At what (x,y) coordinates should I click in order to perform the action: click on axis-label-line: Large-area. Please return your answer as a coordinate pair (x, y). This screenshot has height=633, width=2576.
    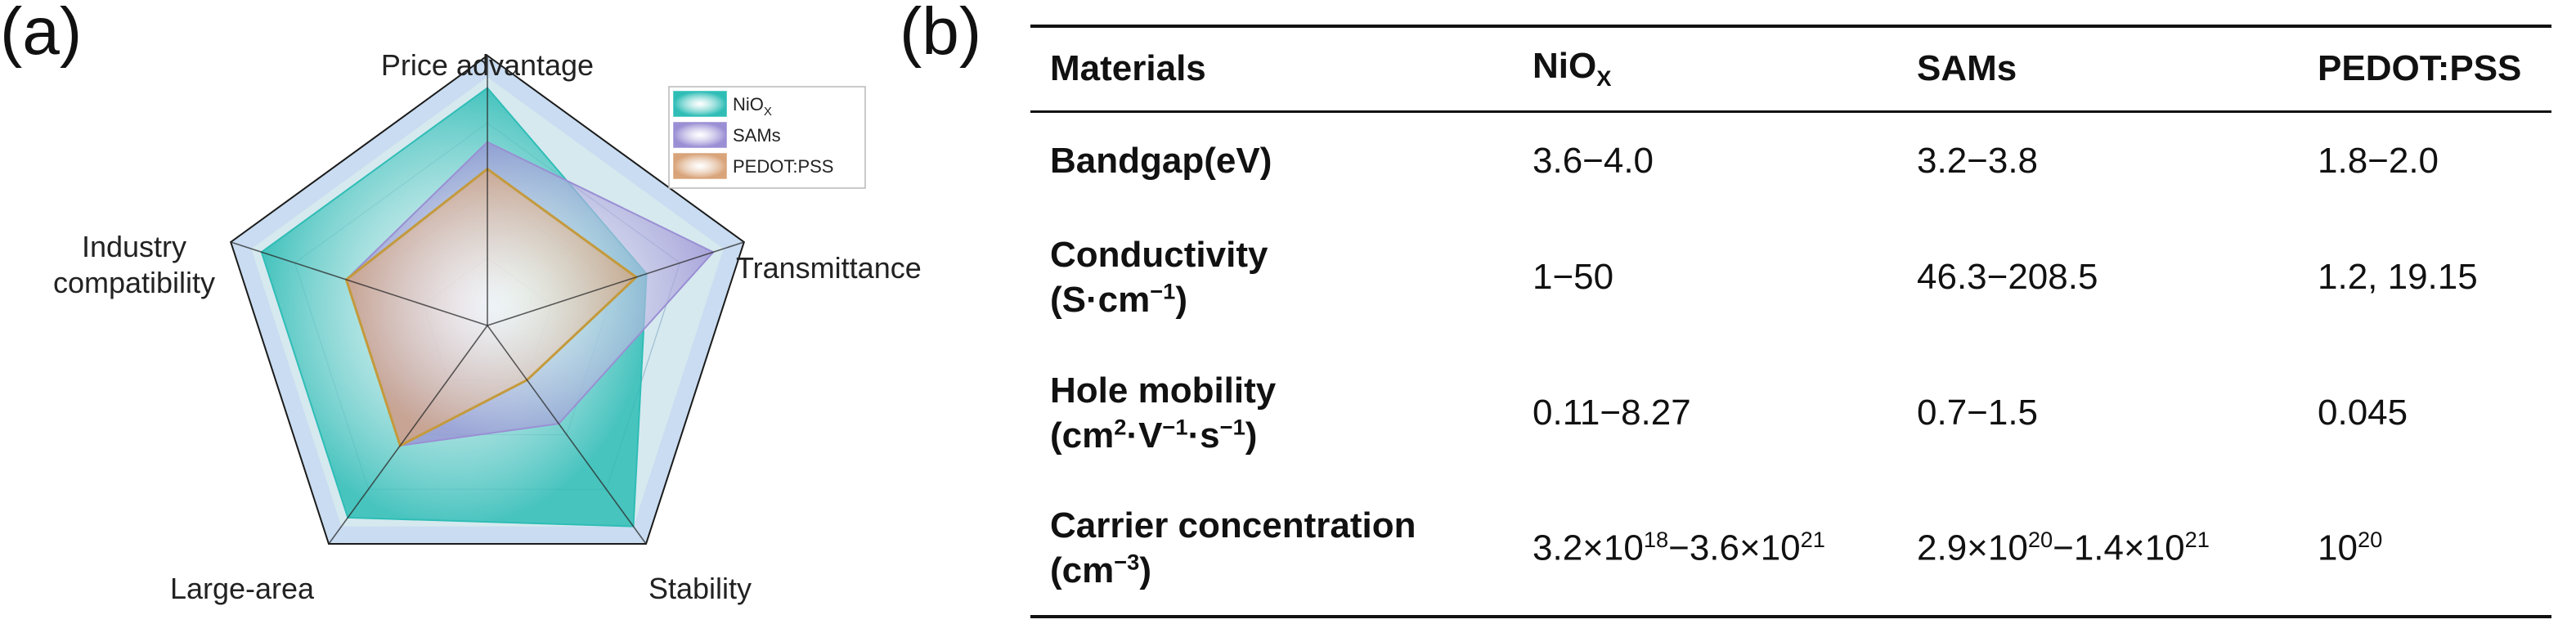
    Looking at the image, I should click on (242, 588).